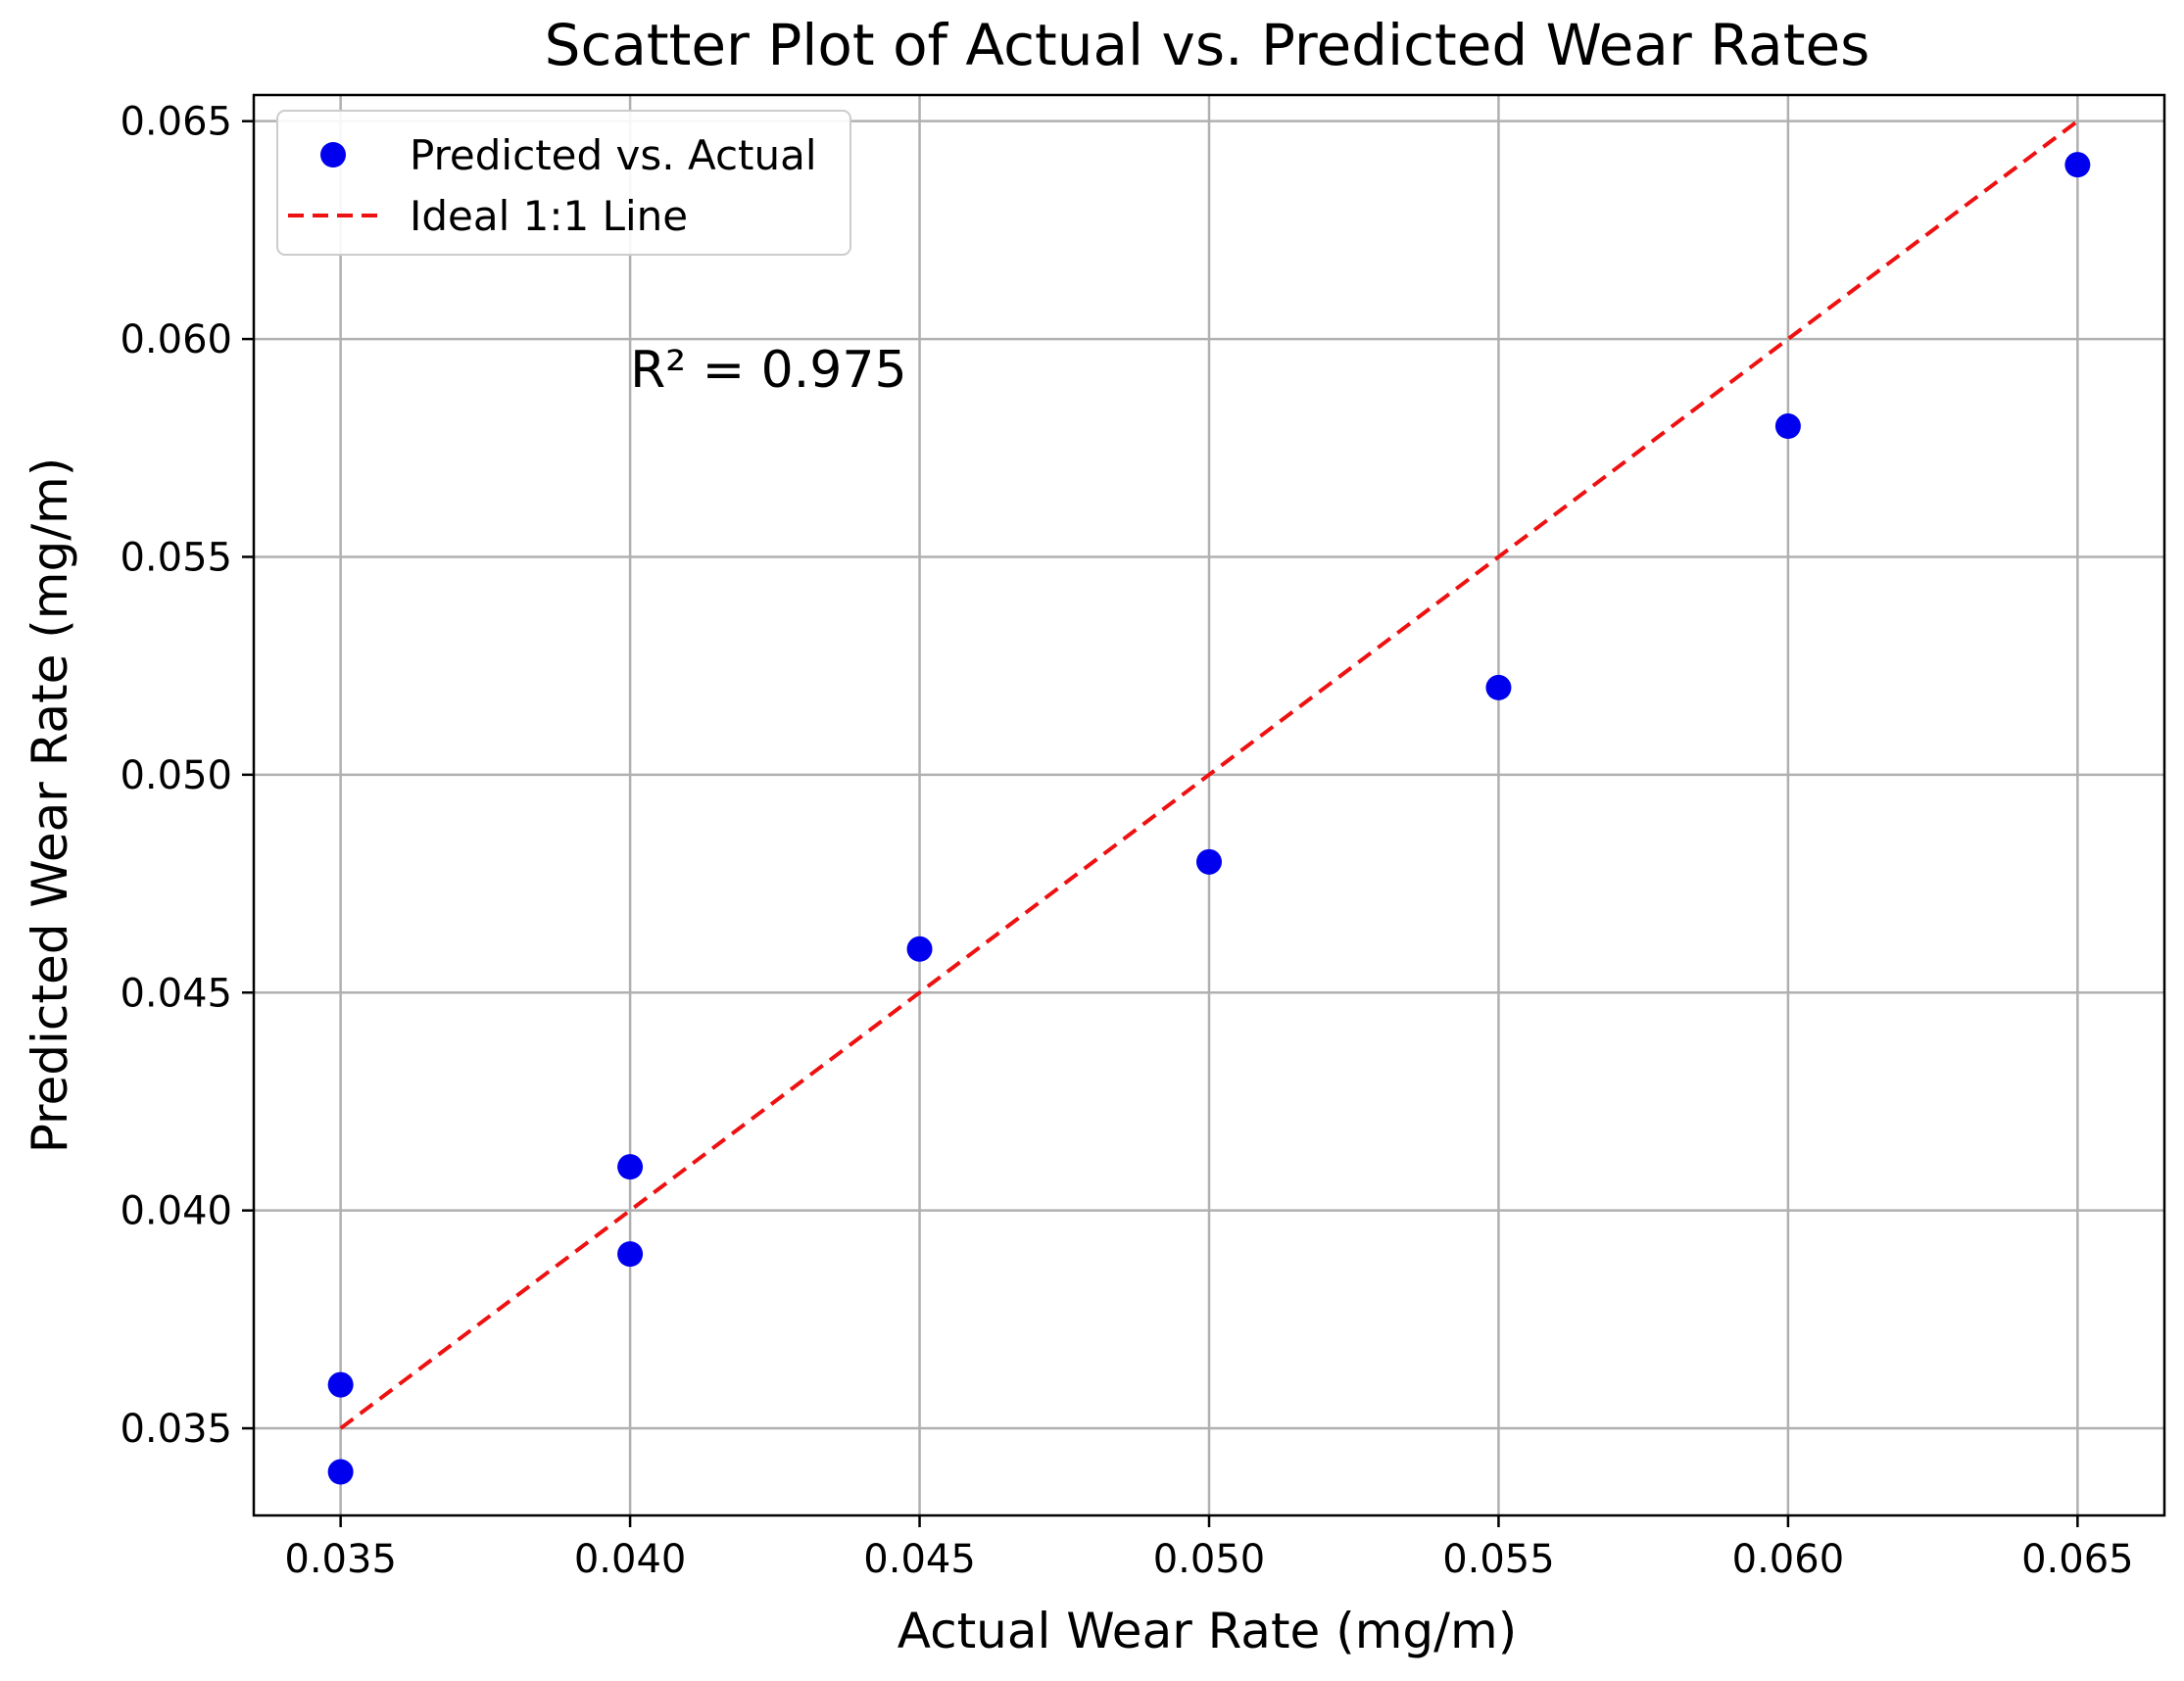  Describe the element at coordinates (176, 1429) in the screenshot. I see `y-tick-label: 0.035` at that location.